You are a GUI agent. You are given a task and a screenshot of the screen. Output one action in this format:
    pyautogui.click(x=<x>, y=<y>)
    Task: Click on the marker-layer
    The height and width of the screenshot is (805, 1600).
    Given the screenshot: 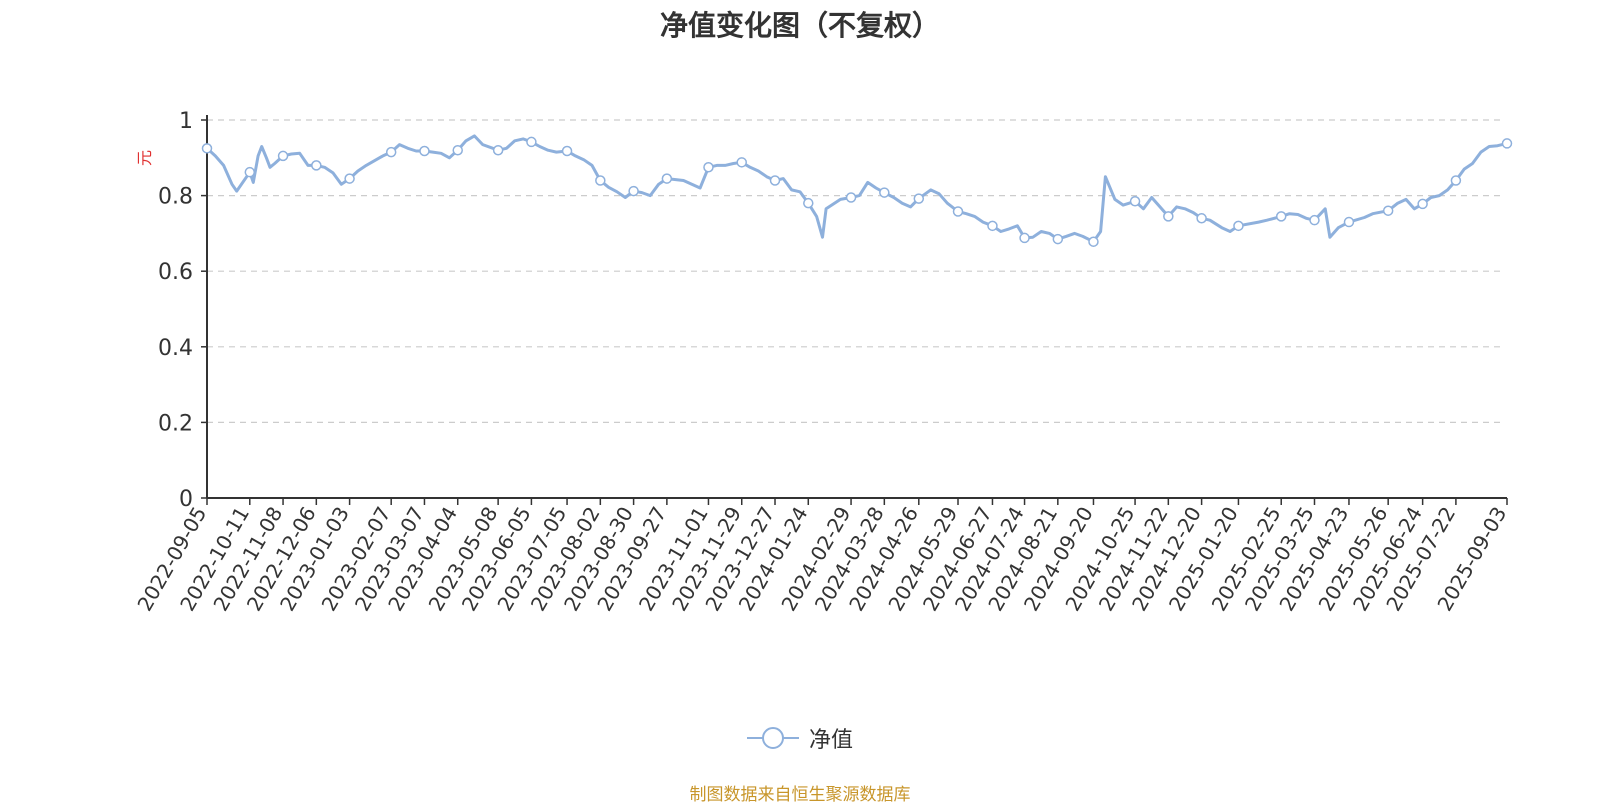 What is the action you would take?
    pyautogui.click(x=857, y=191)
    